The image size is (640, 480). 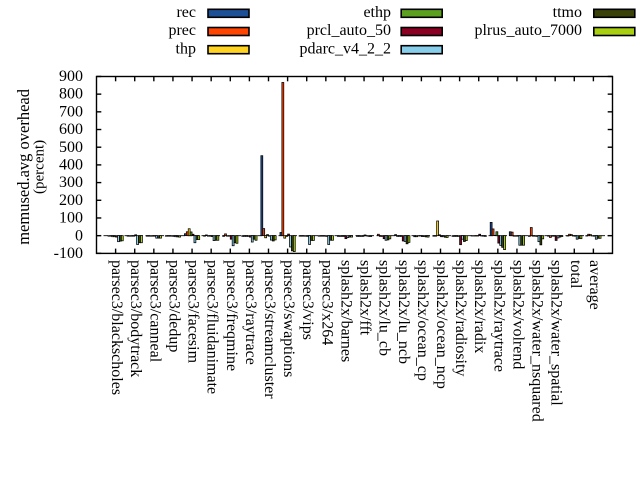 I want to click on svg-text: splash2x/radix, so click(x=479, y=306).